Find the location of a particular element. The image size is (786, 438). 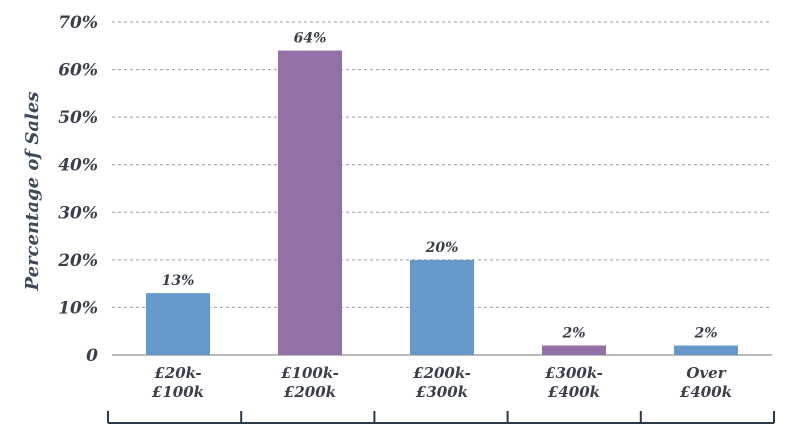

y-axis-label: Percentage of Sales is located at coordinates (32, 192).